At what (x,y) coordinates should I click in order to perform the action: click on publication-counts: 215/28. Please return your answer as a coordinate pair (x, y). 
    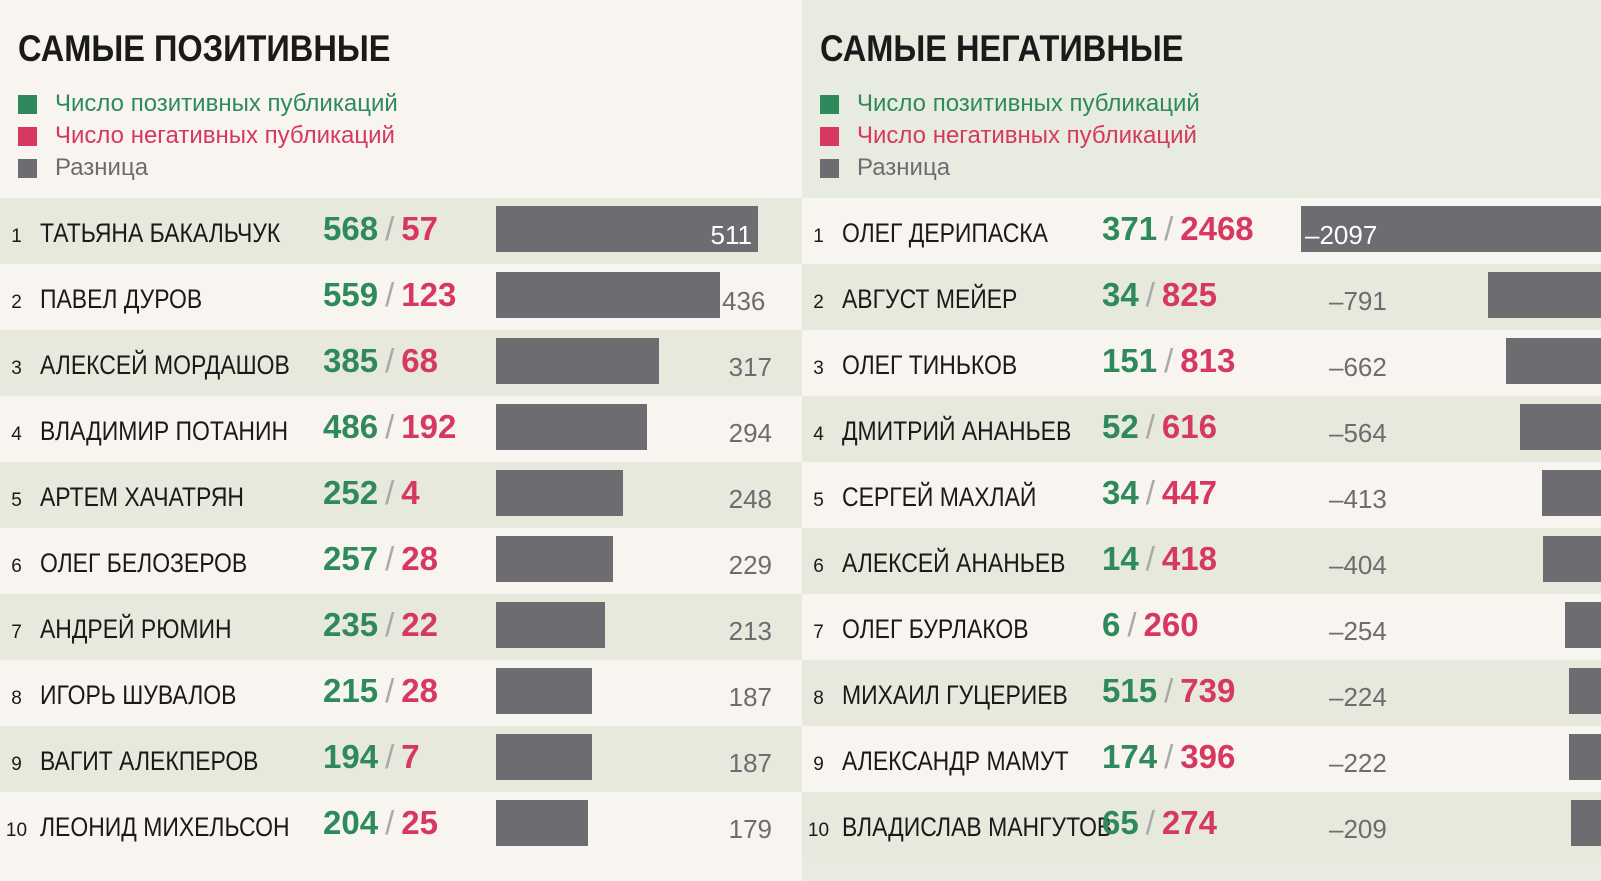
    Looking at the image, I should click on (380, 691).